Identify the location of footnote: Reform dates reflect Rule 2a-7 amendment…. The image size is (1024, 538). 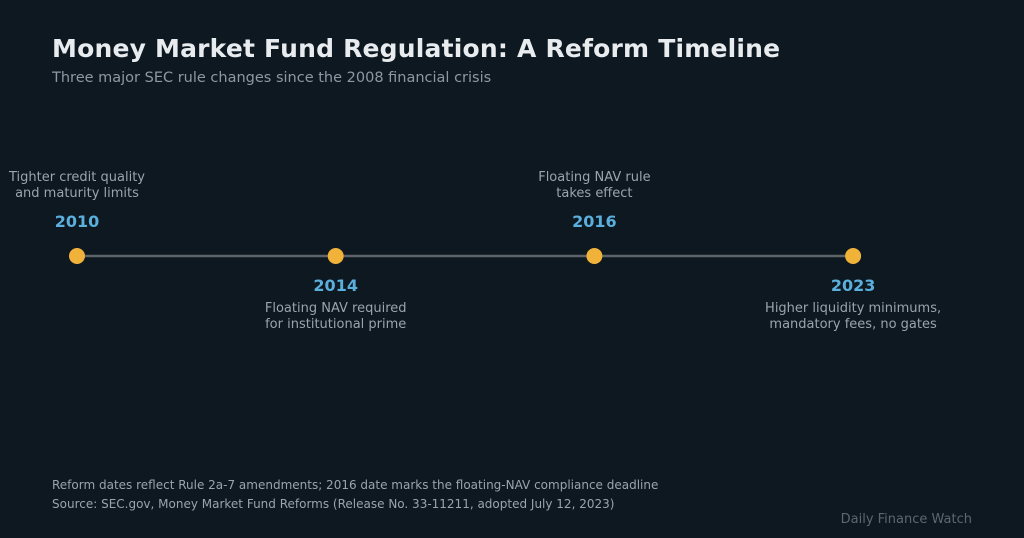
(355, 485).